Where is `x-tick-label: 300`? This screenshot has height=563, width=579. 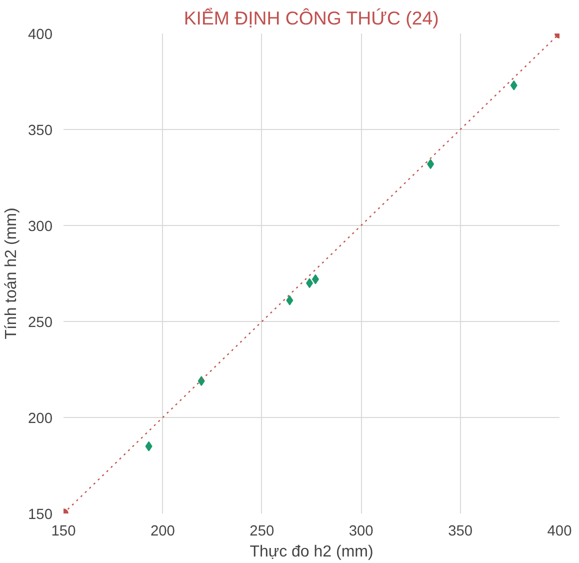
x-tick-label: 300 is located at coordinates (361, 532).